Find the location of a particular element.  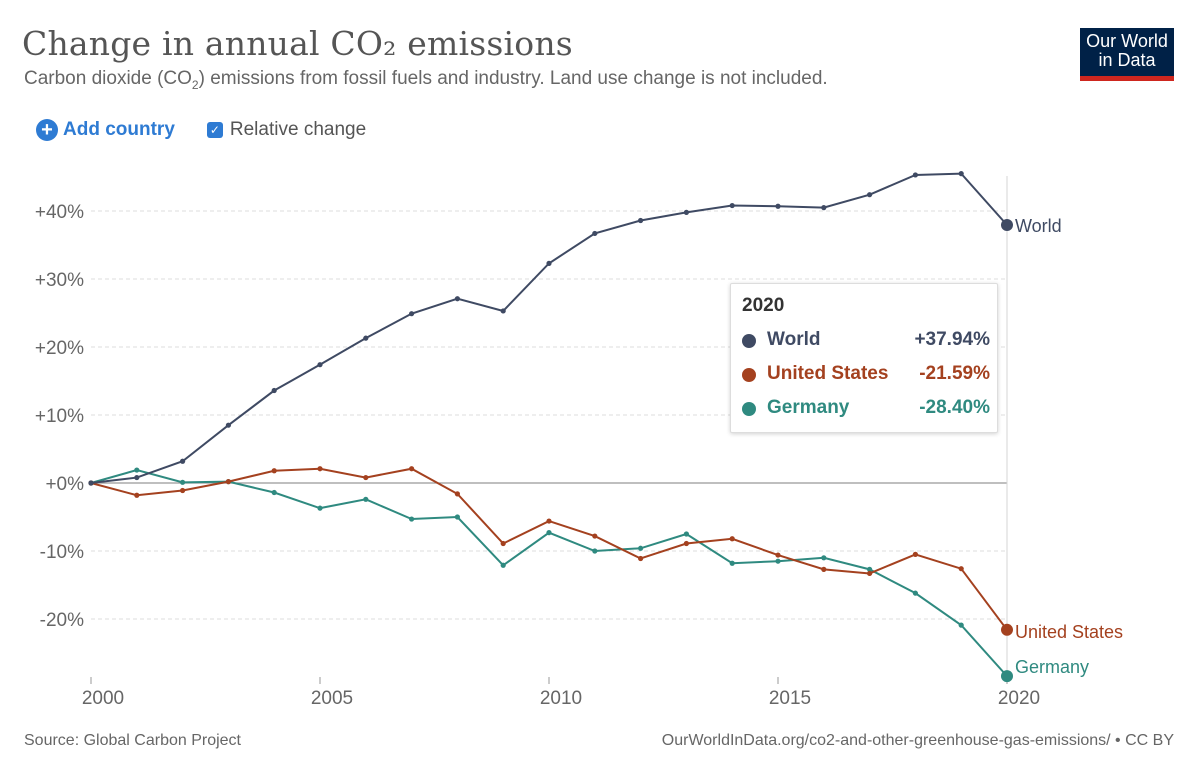

tooltip-row-united-states: United States -21.59% is located at coordinates (866, 375).